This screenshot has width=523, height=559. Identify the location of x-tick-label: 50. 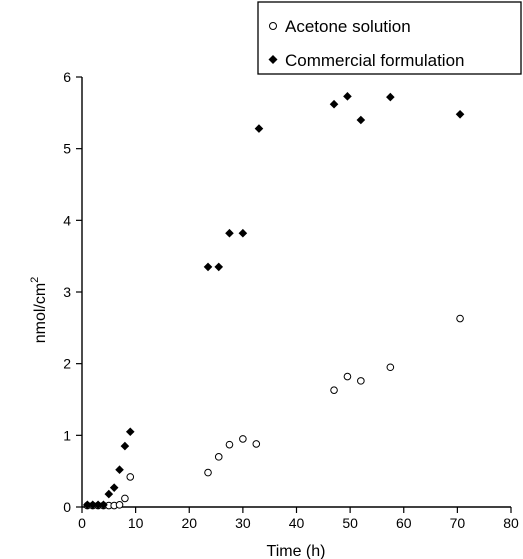
(350, 523).